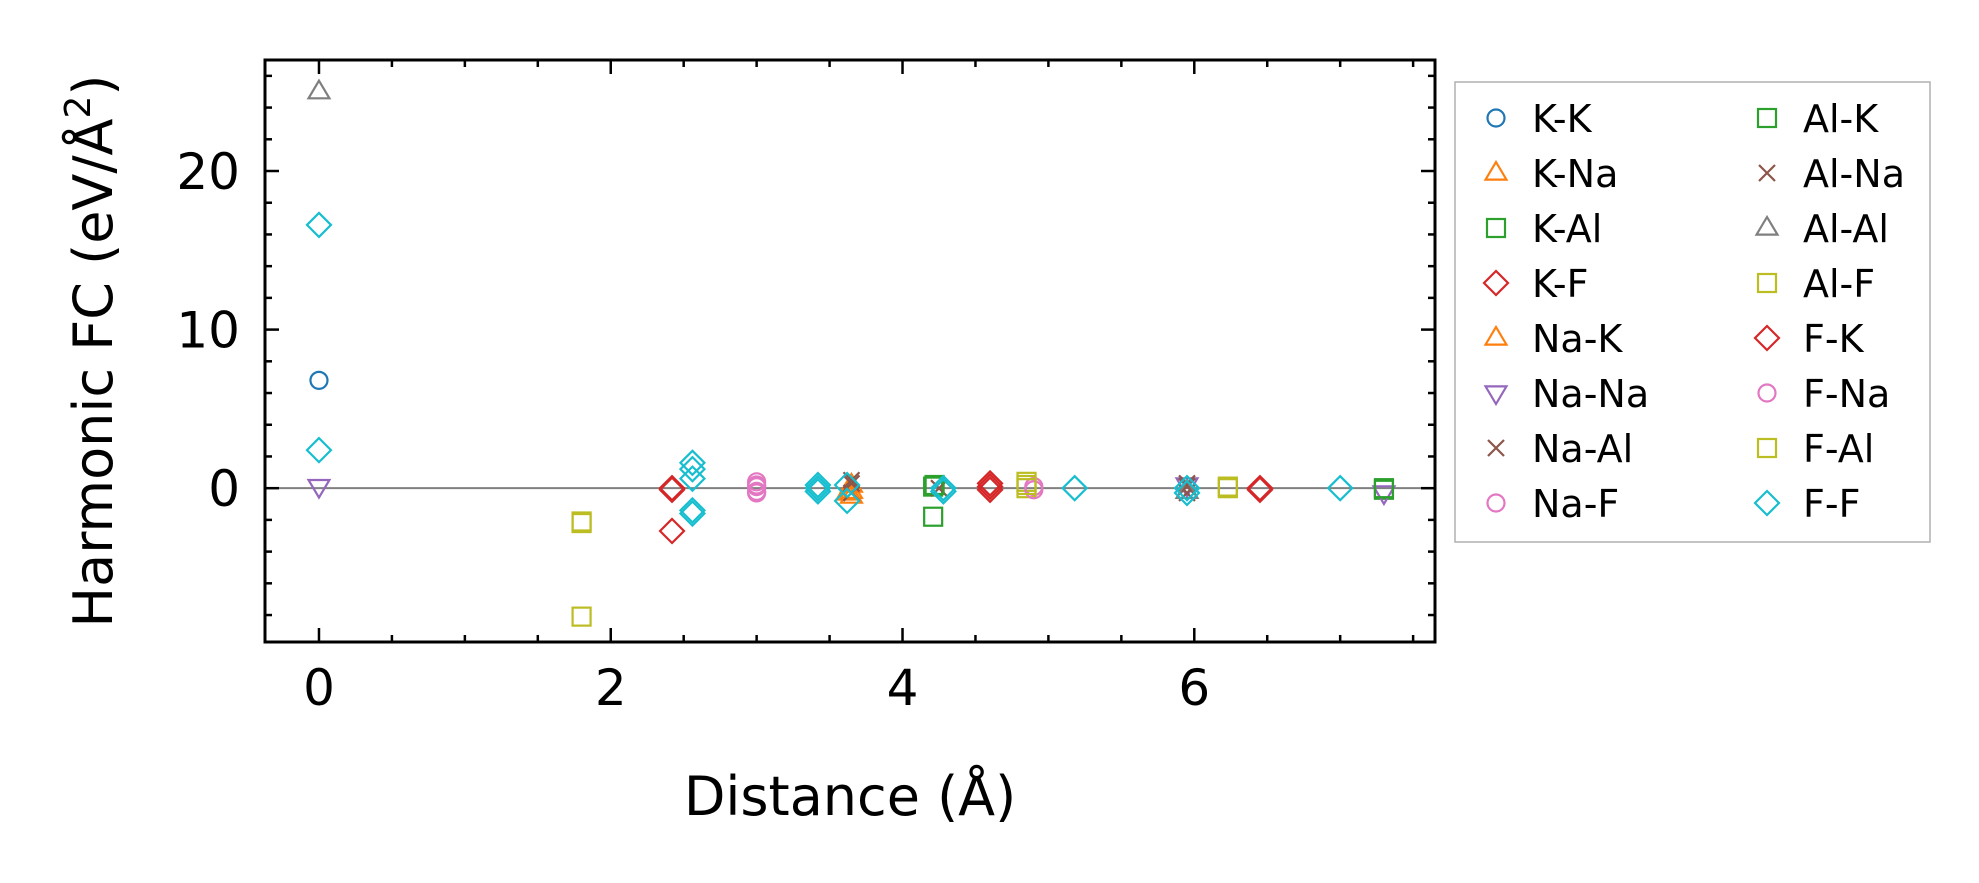 The image size is (1979, 883). What do you see at coordinates (91, 351) in the screenshot?
I see `y-axis-label: Harmonic FC (eV/Å2)` at bounding box center [91, 351].